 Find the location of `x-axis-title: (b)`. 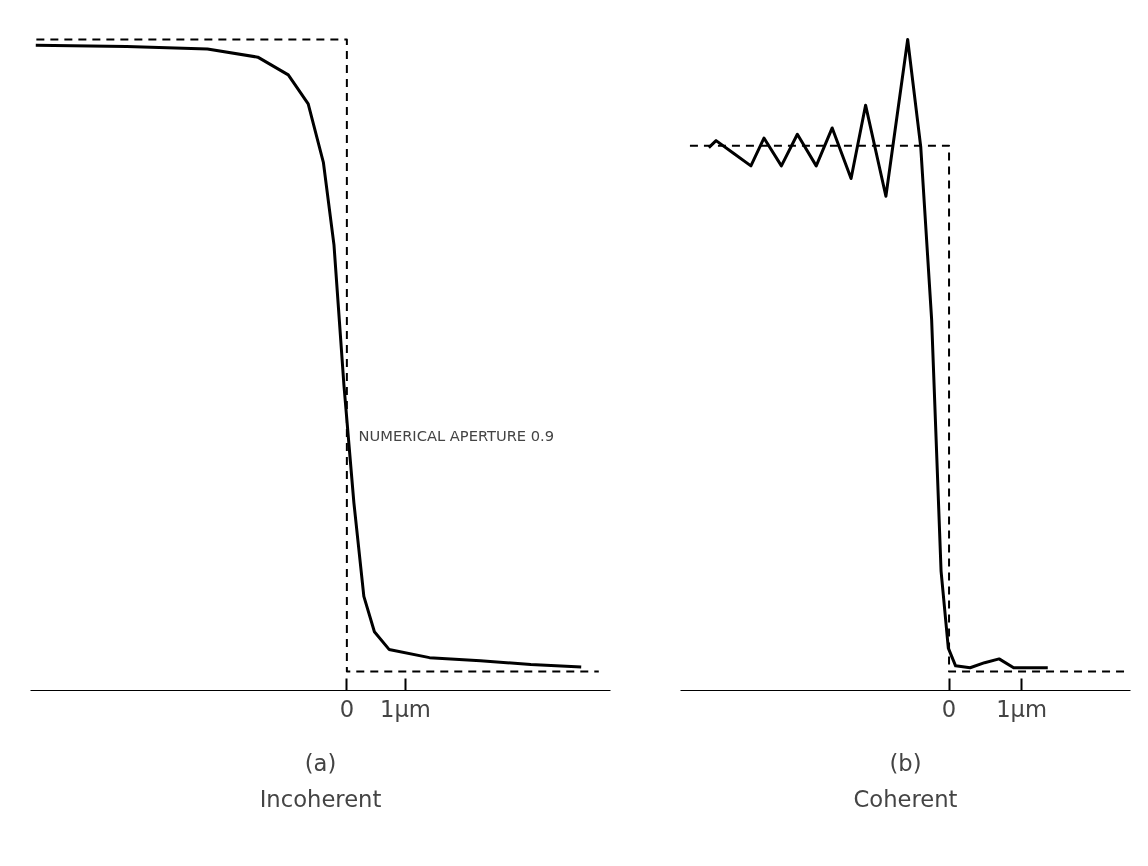

x-axis-title: (b) is located at coordinates (905, 762).